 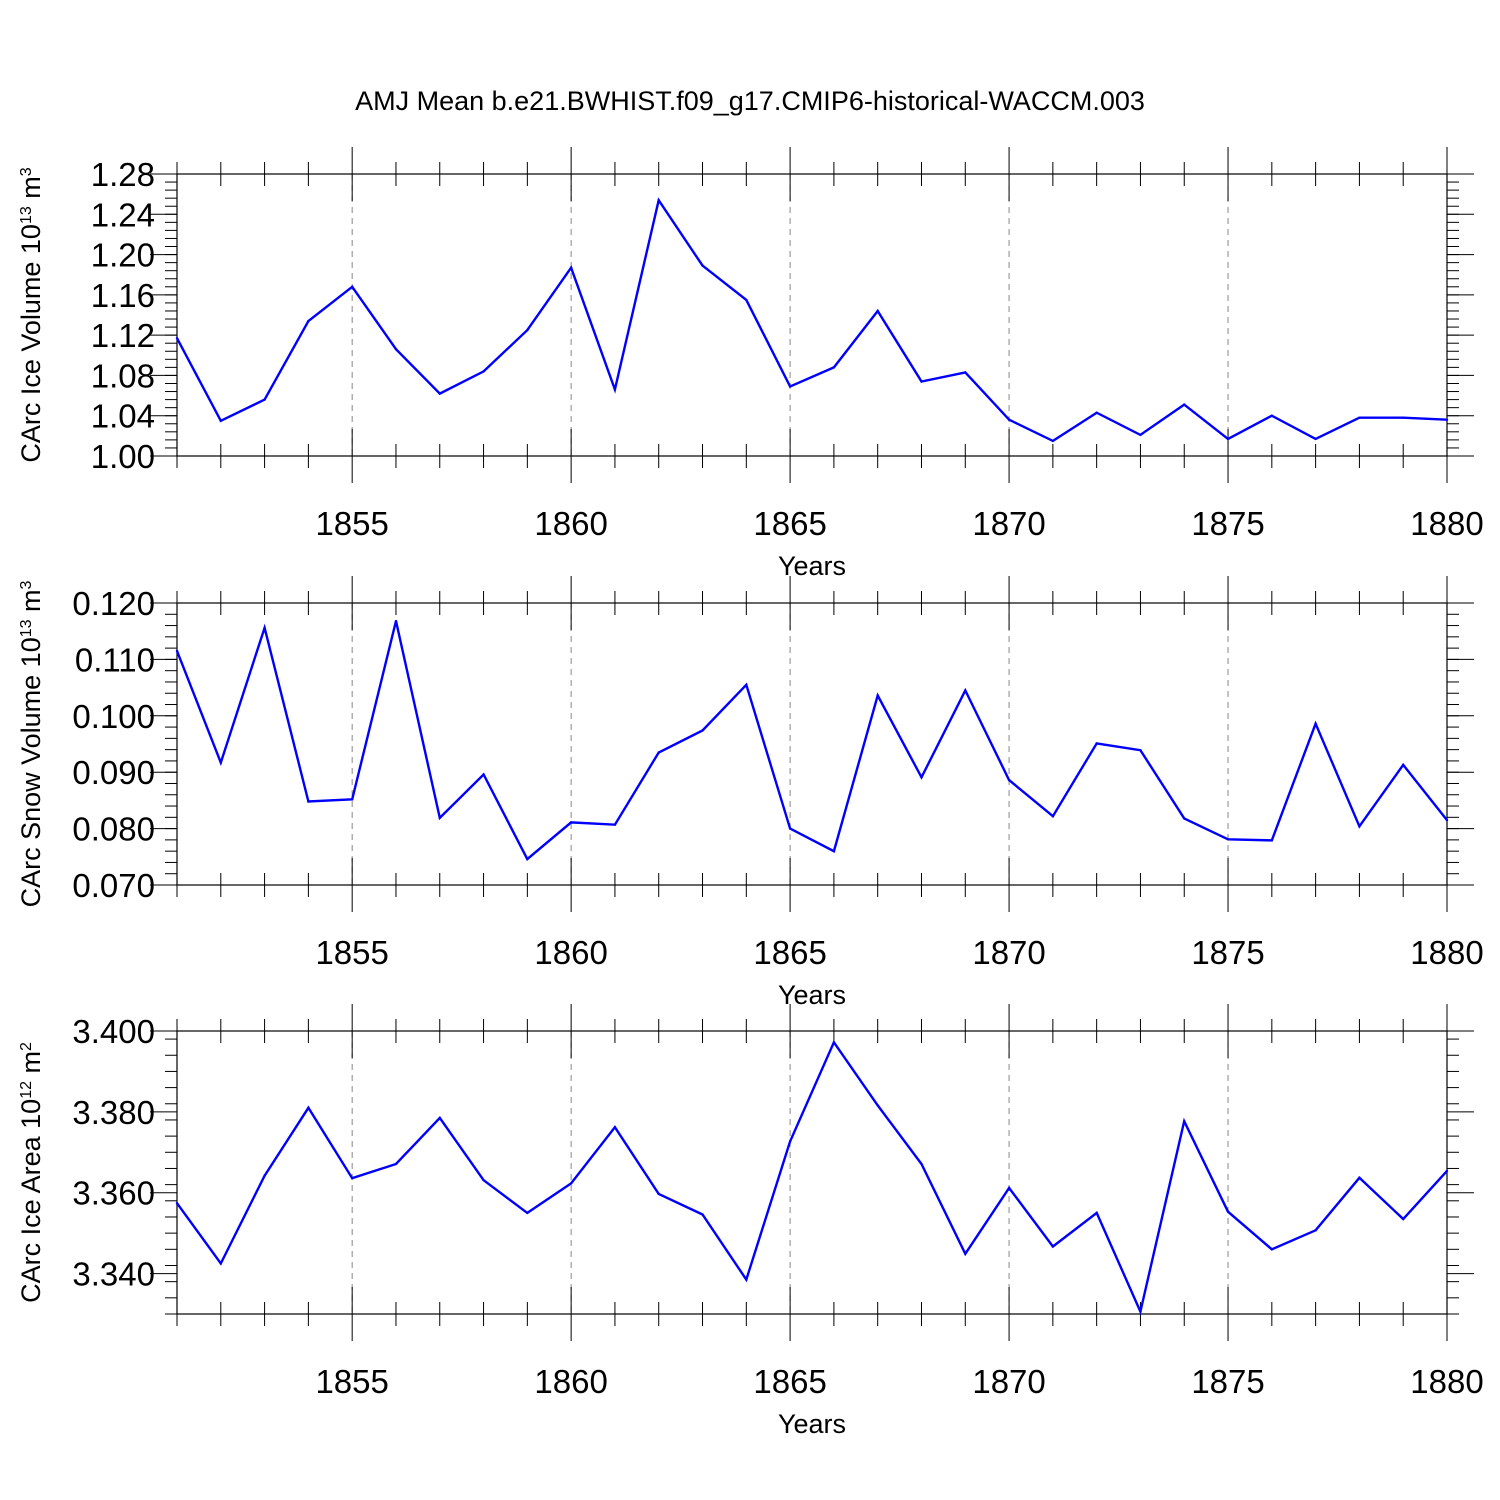 I want to click on y-tick-label: 3.340, so click(x=113, y=1274).